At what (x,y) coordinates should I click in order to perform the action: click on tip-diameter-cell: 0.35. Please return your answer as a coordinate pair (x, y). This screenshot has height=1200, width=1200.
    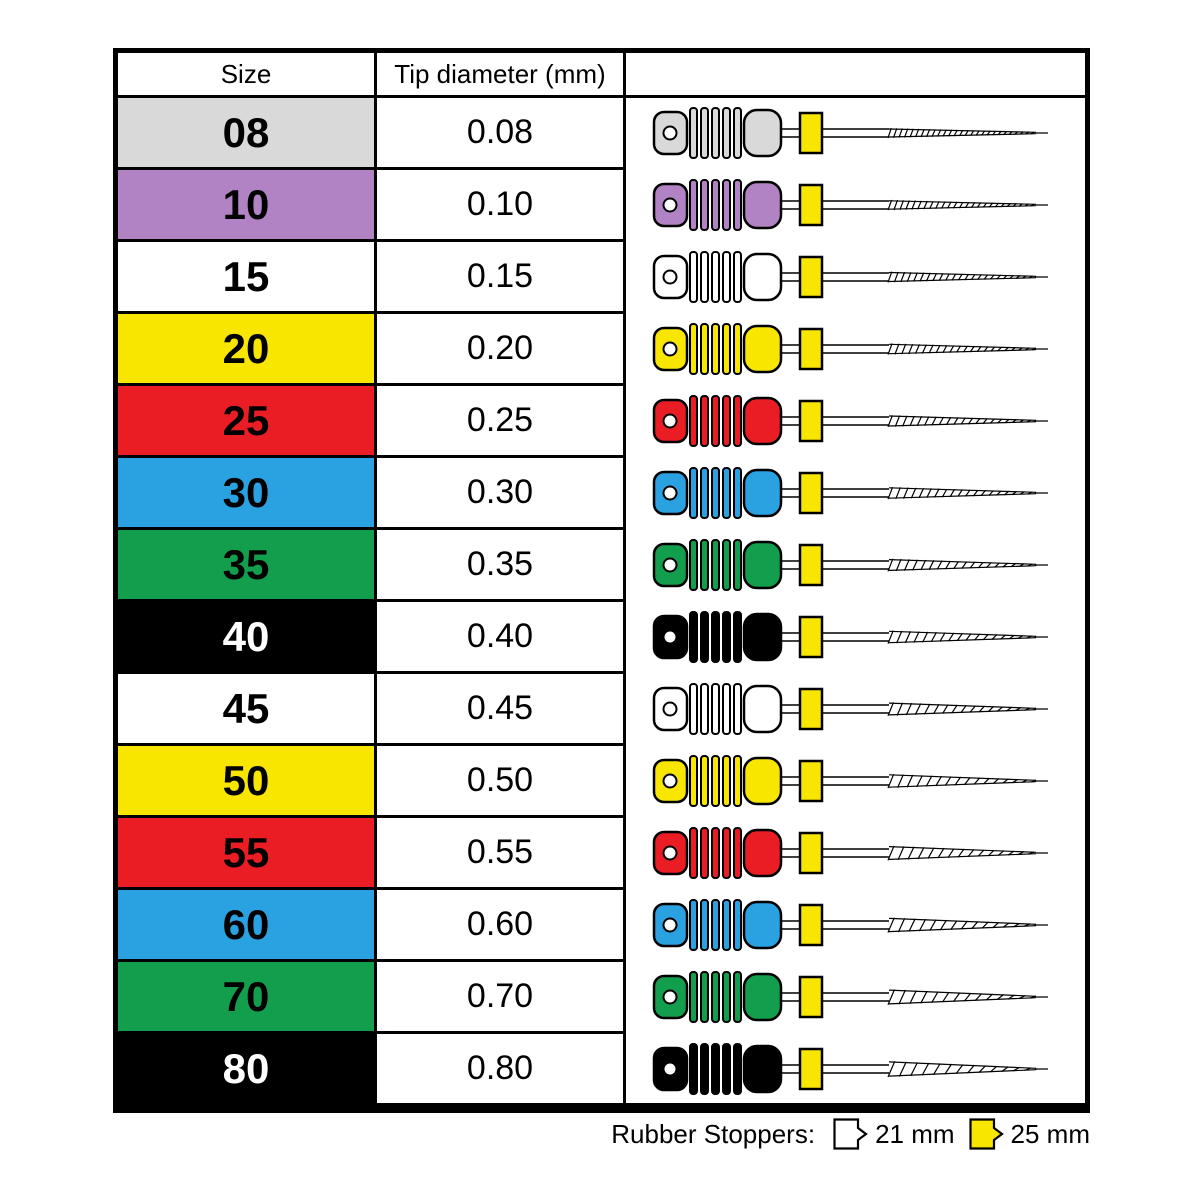
    Looking at the image, I should click on (501, 566).